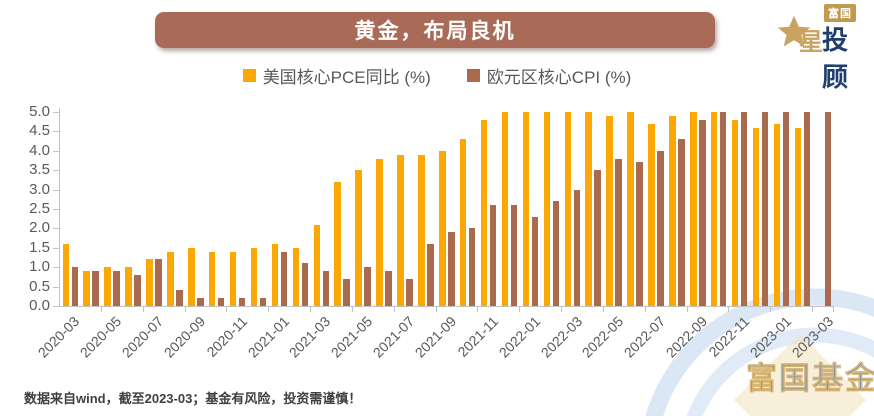  What do you see at coordinates (435, 31) in the screenshot?
I see `page-title: 黄金，布局良机` at bounding box center [435, 31].